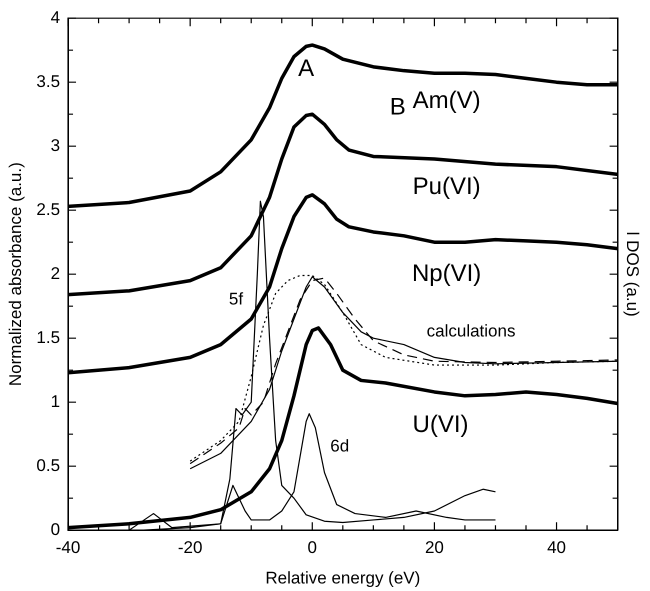  I want to click on x-axis-title: Relative energy (eV), so click(342, 578).